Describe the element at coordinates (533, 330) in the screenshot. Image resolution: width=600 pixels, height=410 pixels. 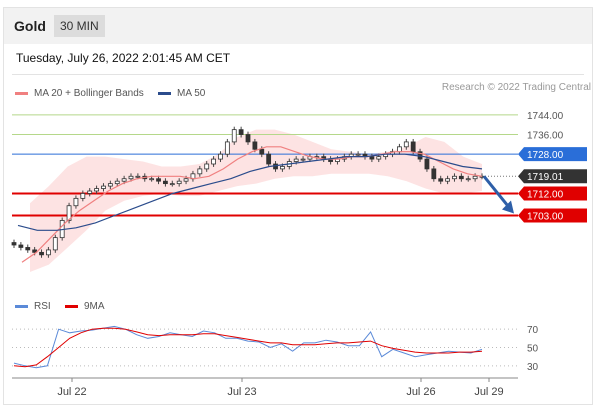
I see `rsi-tick-label: 70` at that location.